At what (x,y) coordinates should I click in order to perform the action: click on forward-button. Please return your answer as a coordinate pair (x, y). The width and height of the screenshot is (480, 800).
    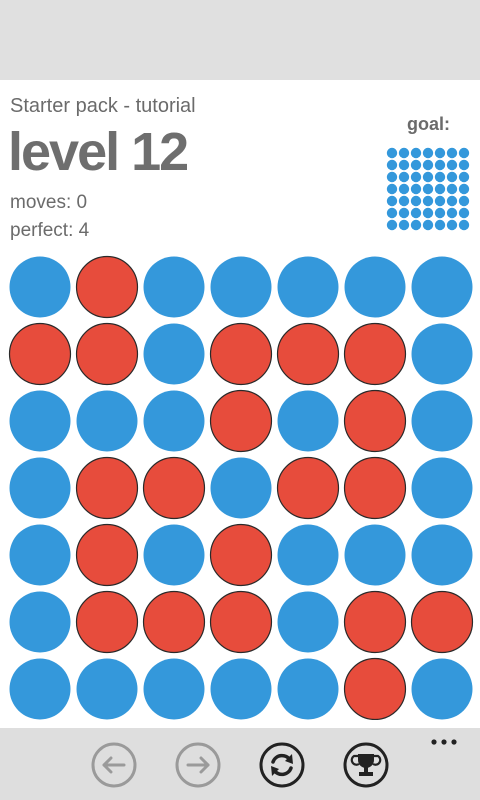
    Looking at the image, I should click on (198, 765).